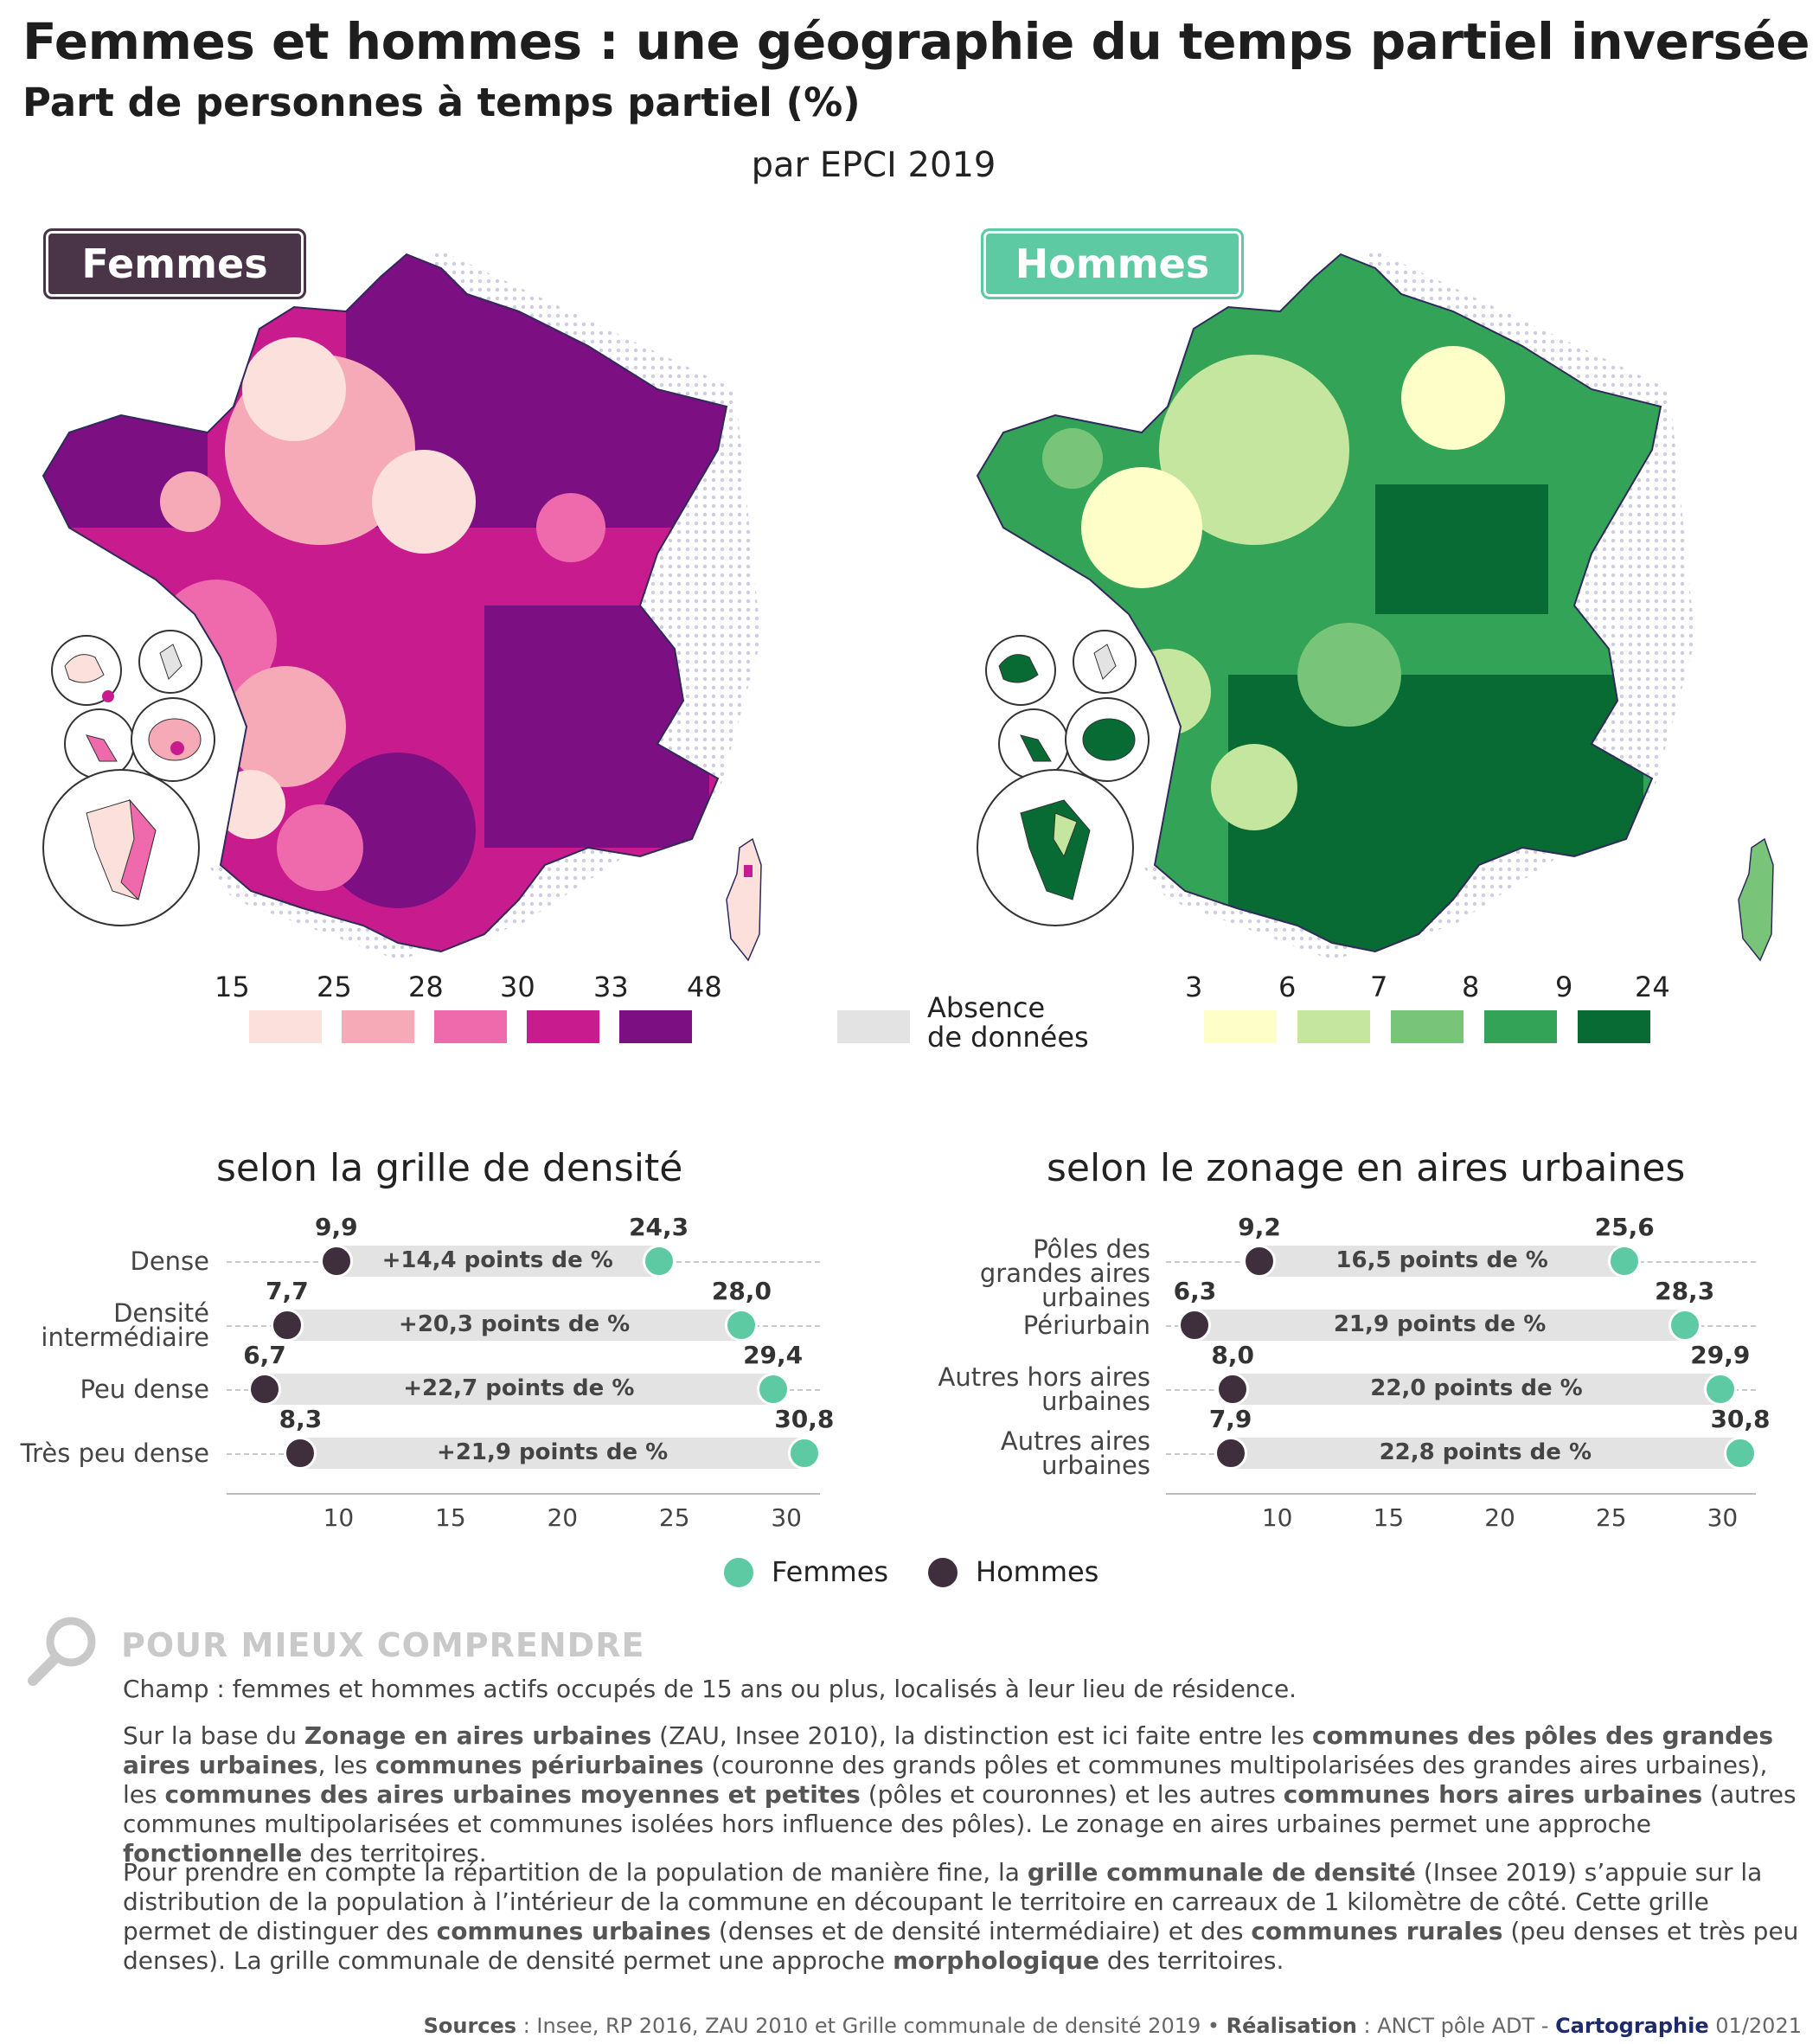 The width and height of the screenshot is (1819, 2044). What do you see at coordinates (169, 1261) in the screenshot?
I see `row-label: Dense` at bounding box center [169, 1261].